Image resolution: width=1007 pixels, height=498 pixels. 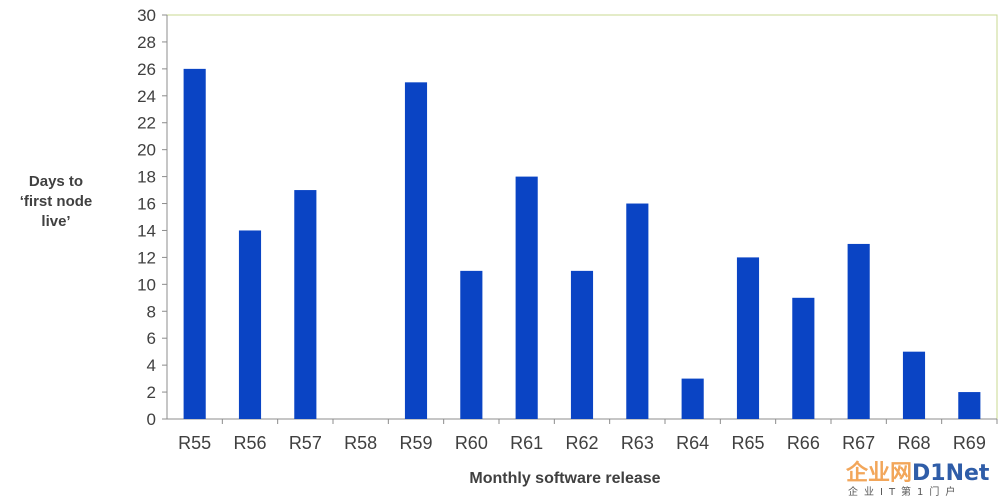 I want to click on x-tick-label: R56, so click(x=249, y=443).